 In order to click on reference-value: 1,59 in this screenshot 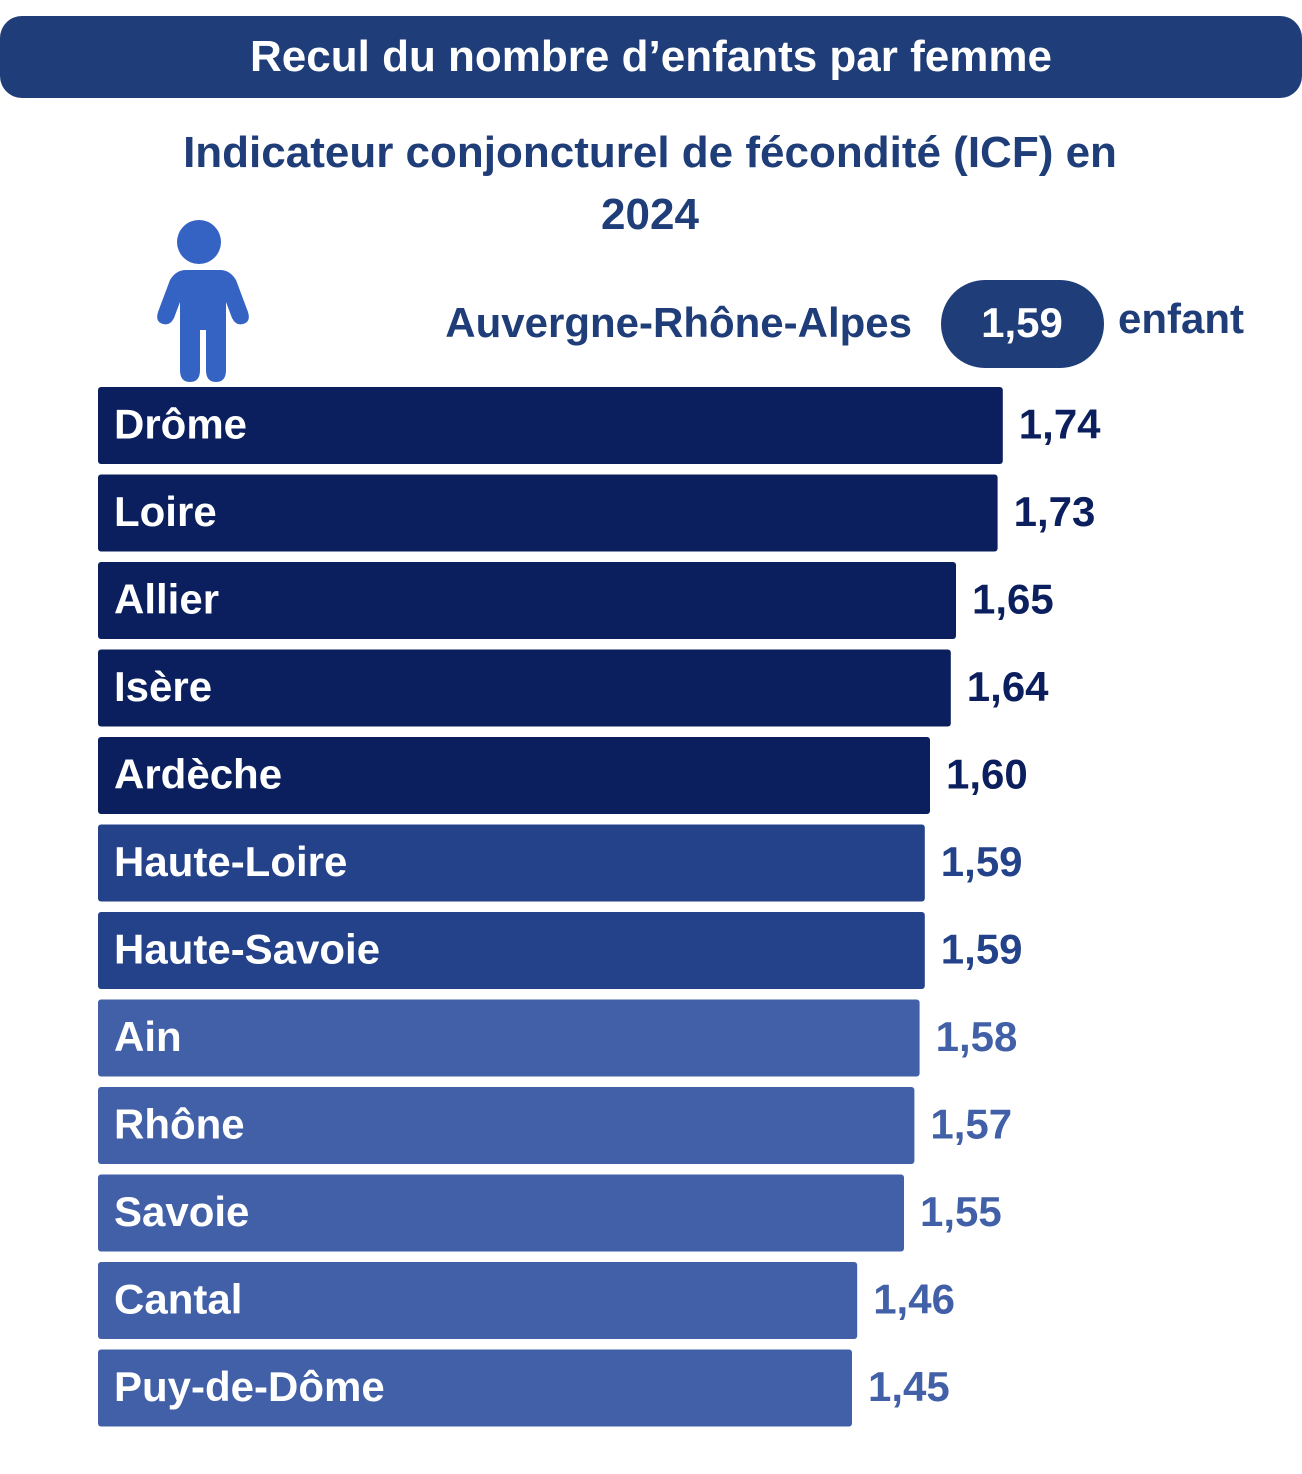, I will do `click(1022, 322)`.